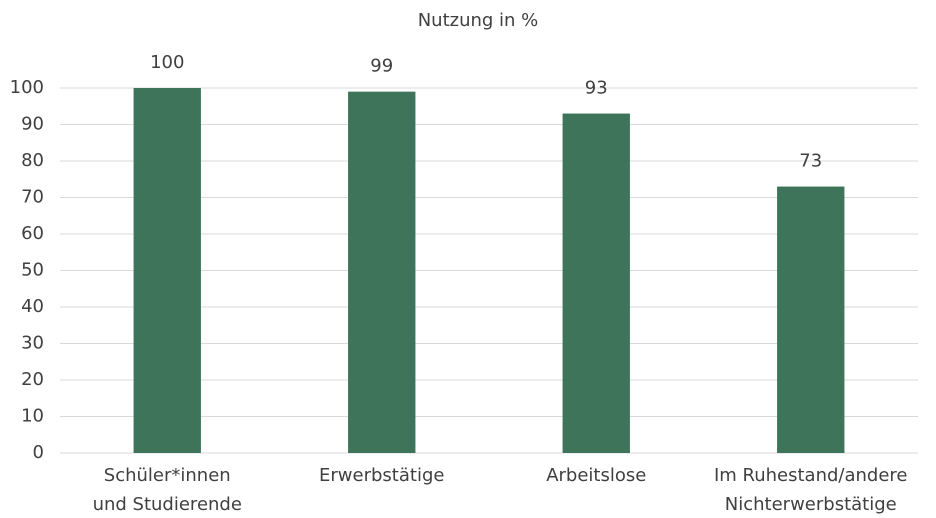  Describe the element at coordinates (38, 452) in the screenshot. I see `y-tick-label: 0` at that location.